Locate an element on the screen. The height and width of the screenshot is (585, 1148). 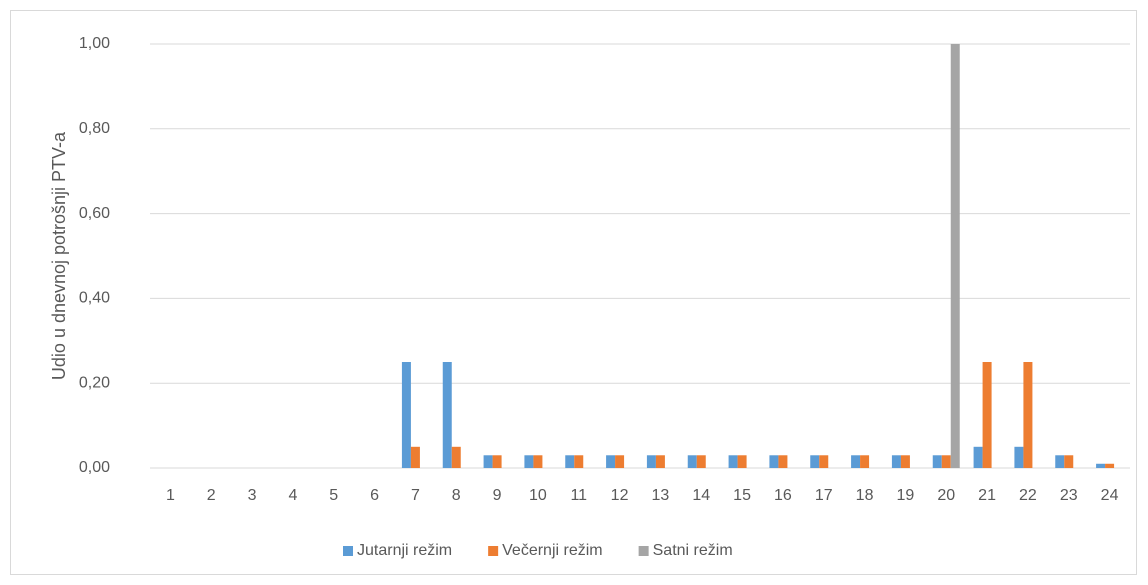
x-tick-label: 3 is located at coordinates (252, 495).